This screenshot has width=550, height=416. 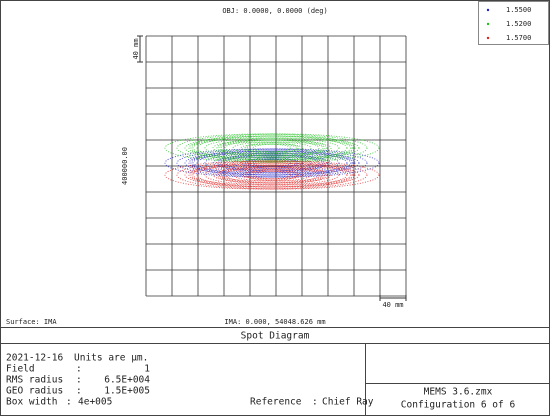 I want to click on spots, so click(x=272, y=161).